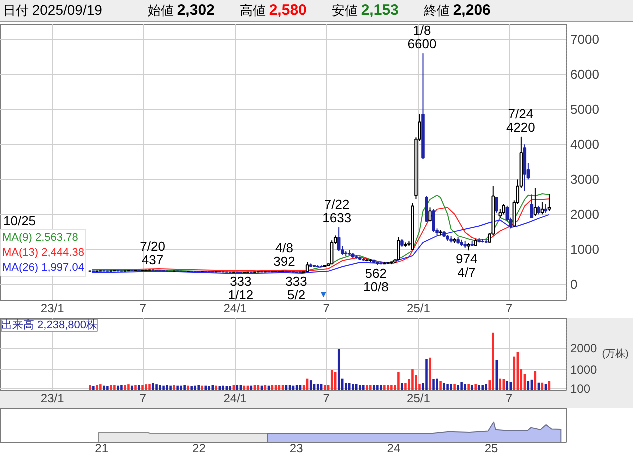 This screenshot has height=453, width=633. I want to click on series-label: MA(13) 2,444.38, so click(43, 253).